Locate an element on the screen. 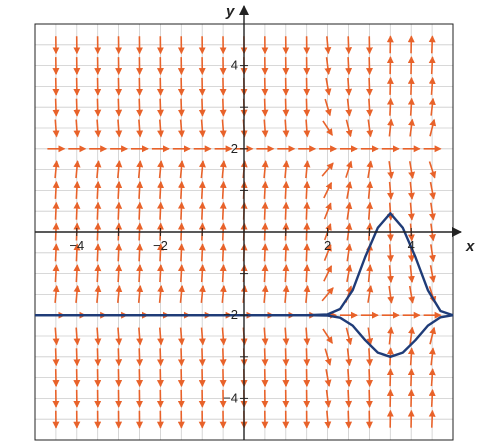  x-tick-label: 2 is located at coordinates (327, 245).